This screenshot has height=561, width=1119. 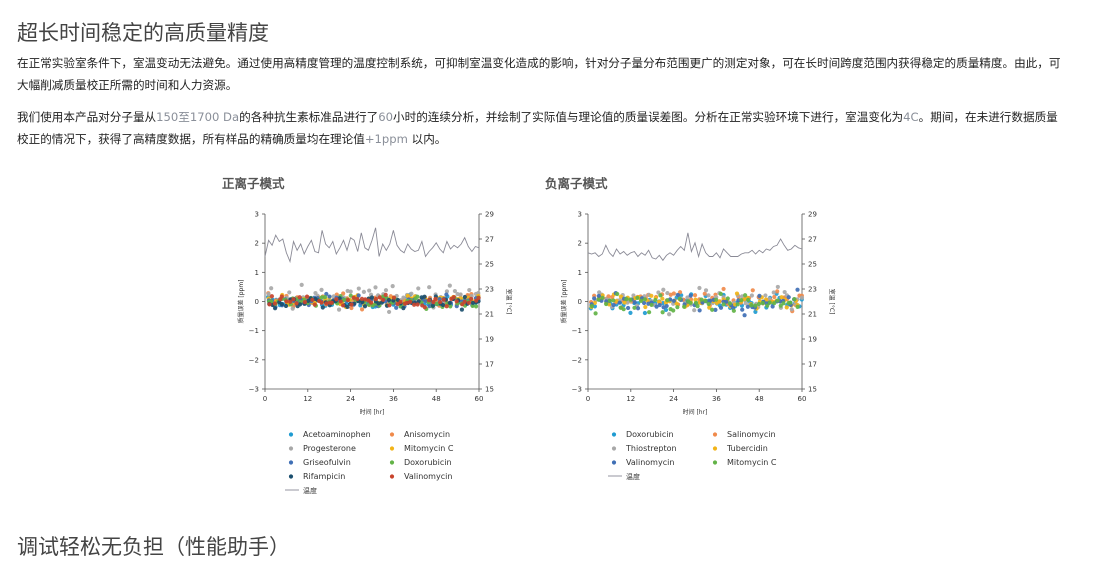 What do you see at coordinates (642, 462) in the screenshot?
I see `legend-item: Valinomycin` at bounding box center [642, 462].